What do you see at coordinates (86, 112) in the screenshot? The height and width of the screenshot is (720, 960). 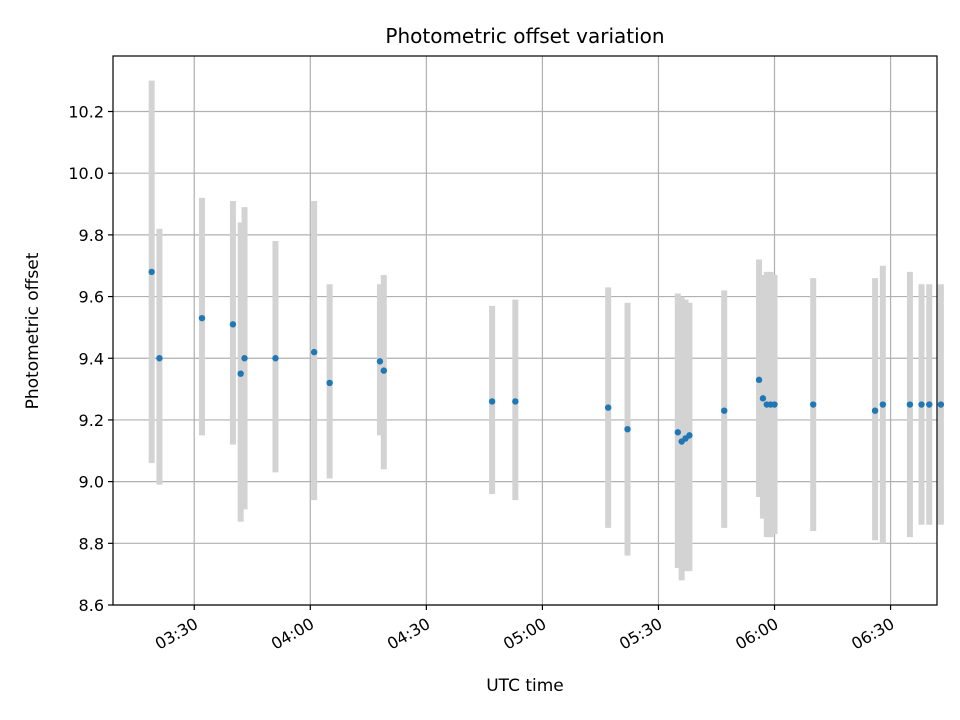 I see `y-tick-label: 10.2` at bounding box center [86, 112].